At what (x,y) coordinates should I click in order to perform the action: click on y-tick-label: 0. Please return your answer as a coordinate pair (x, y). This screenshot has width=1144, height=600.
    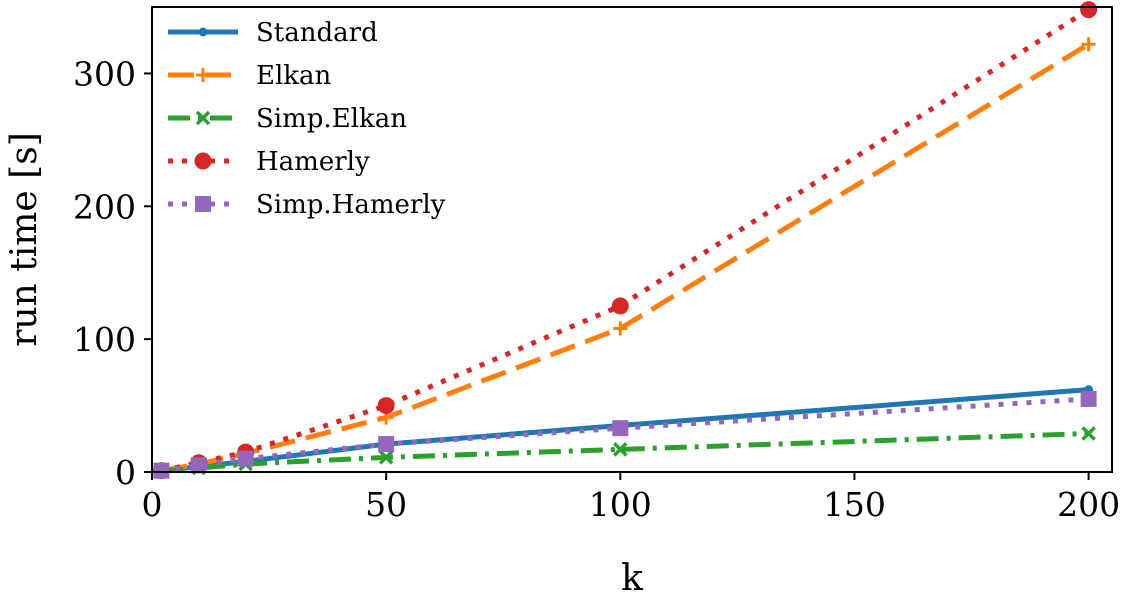
    Looking at the image, I should click on (125, 472).